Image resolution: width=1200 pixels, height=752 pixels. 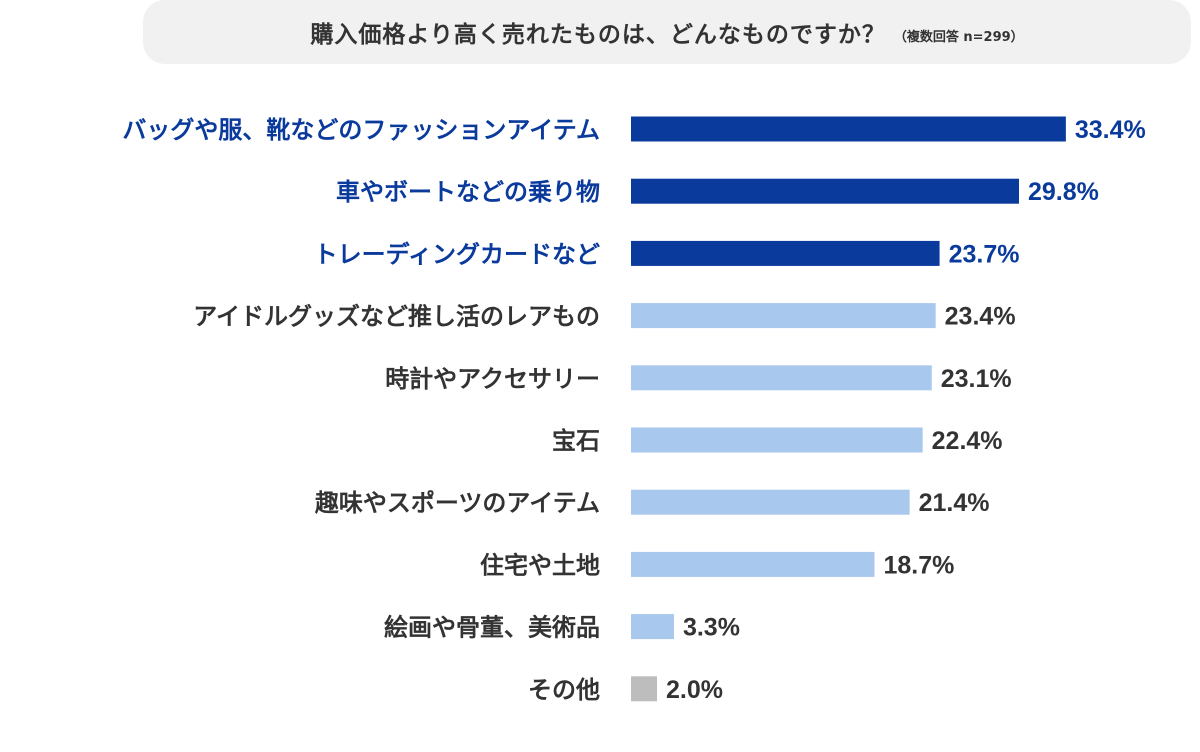 What do you see at coordinates (954, 503) in the screenshot?
I see `value-label: 21.4%` at bounding box center [954, 503].